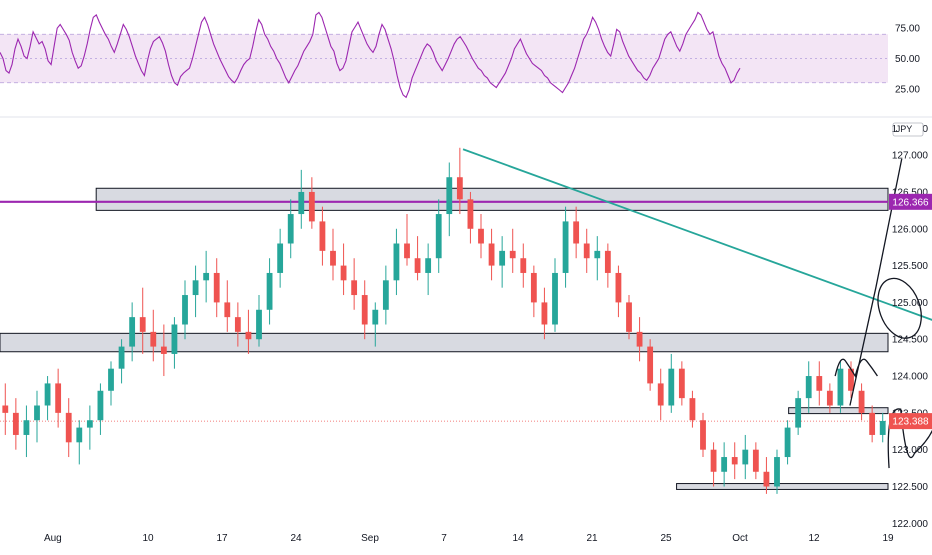 This screenshot has width=932, height=555. I want to click on currency-label: JPY, so click(904, 129).